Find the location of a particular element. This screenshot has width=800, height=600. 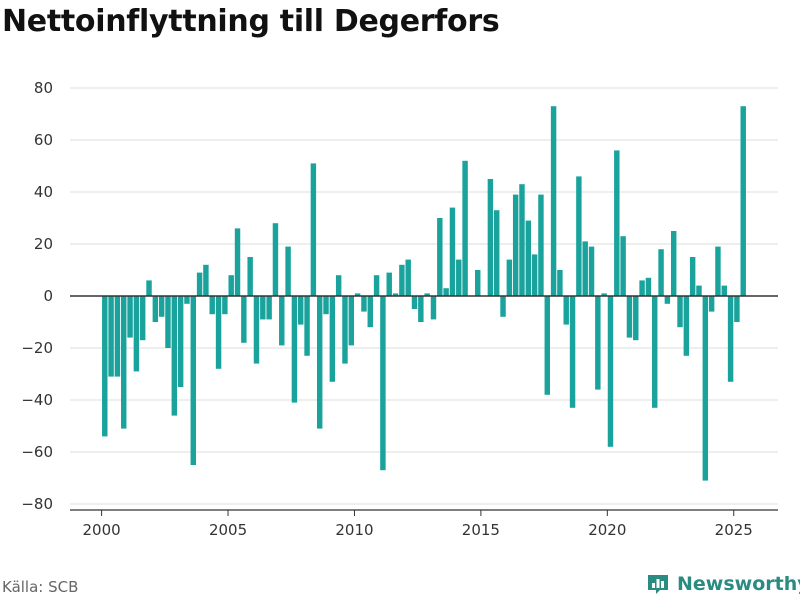

y-tick-label: 60 is located at coordinates (43, 140).